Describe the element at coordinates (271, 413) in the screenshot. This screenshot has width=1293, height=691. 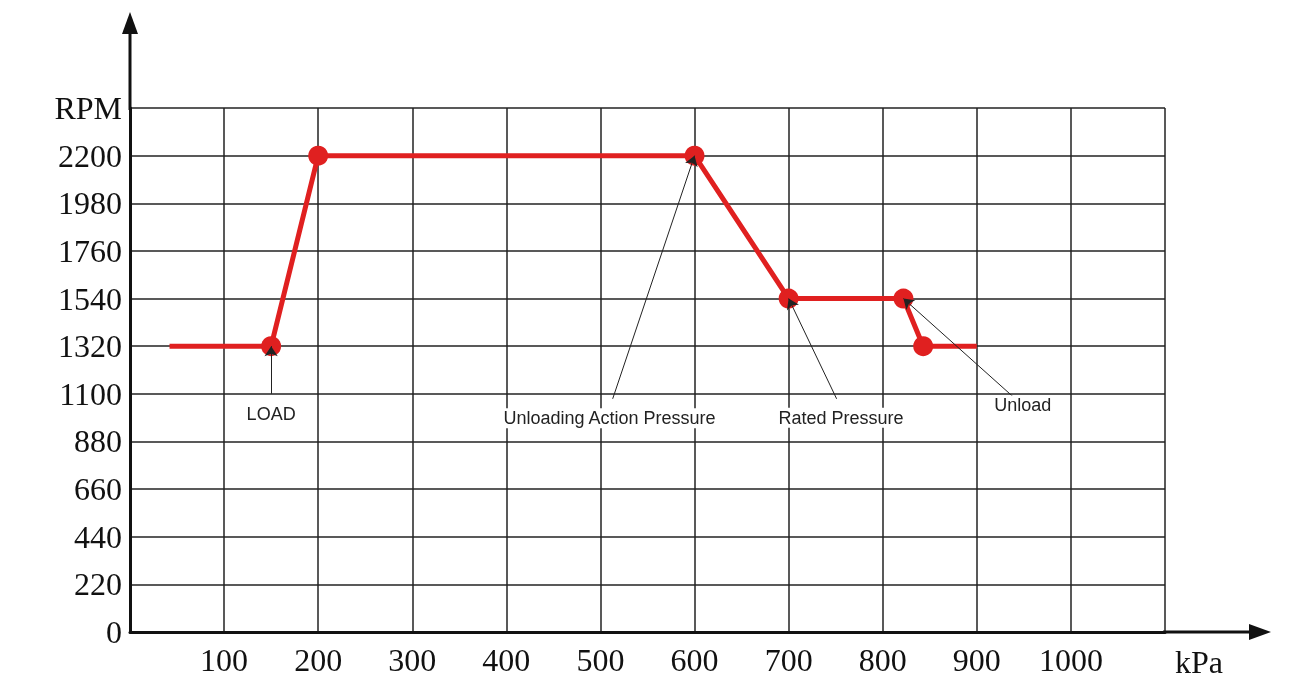
I see `annotation: LOAD` at that location.